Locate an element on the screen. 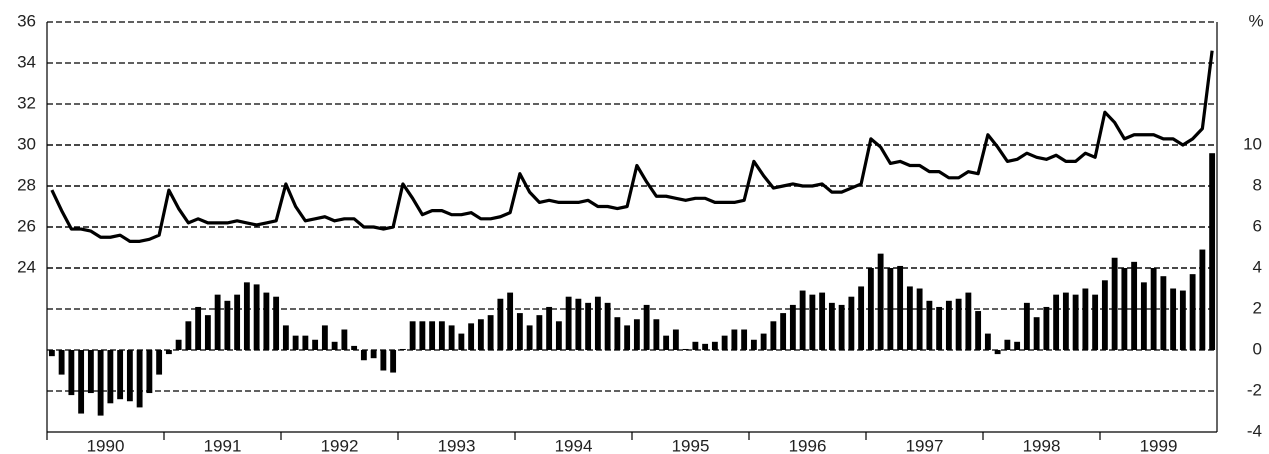 This screenshot has height=454, width=1269. y-tick-label: 28 is located at coordinates (26, 184).